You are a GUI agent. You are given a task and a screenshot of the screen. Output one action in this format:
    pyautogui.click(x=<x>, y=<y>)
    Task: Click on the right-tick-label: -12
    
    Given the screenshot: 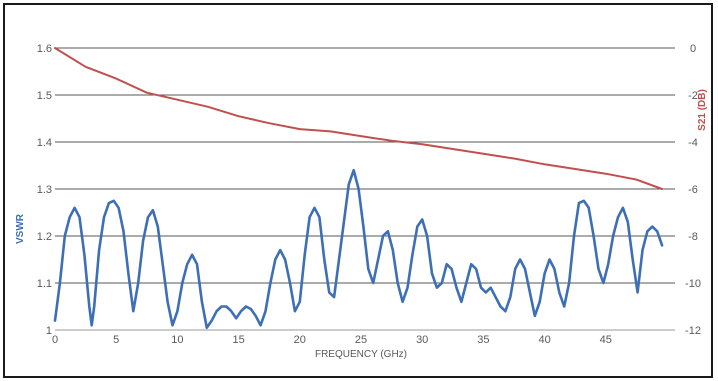 What is the action you would take?
    pyautogui.click(x=693, y=331)
    